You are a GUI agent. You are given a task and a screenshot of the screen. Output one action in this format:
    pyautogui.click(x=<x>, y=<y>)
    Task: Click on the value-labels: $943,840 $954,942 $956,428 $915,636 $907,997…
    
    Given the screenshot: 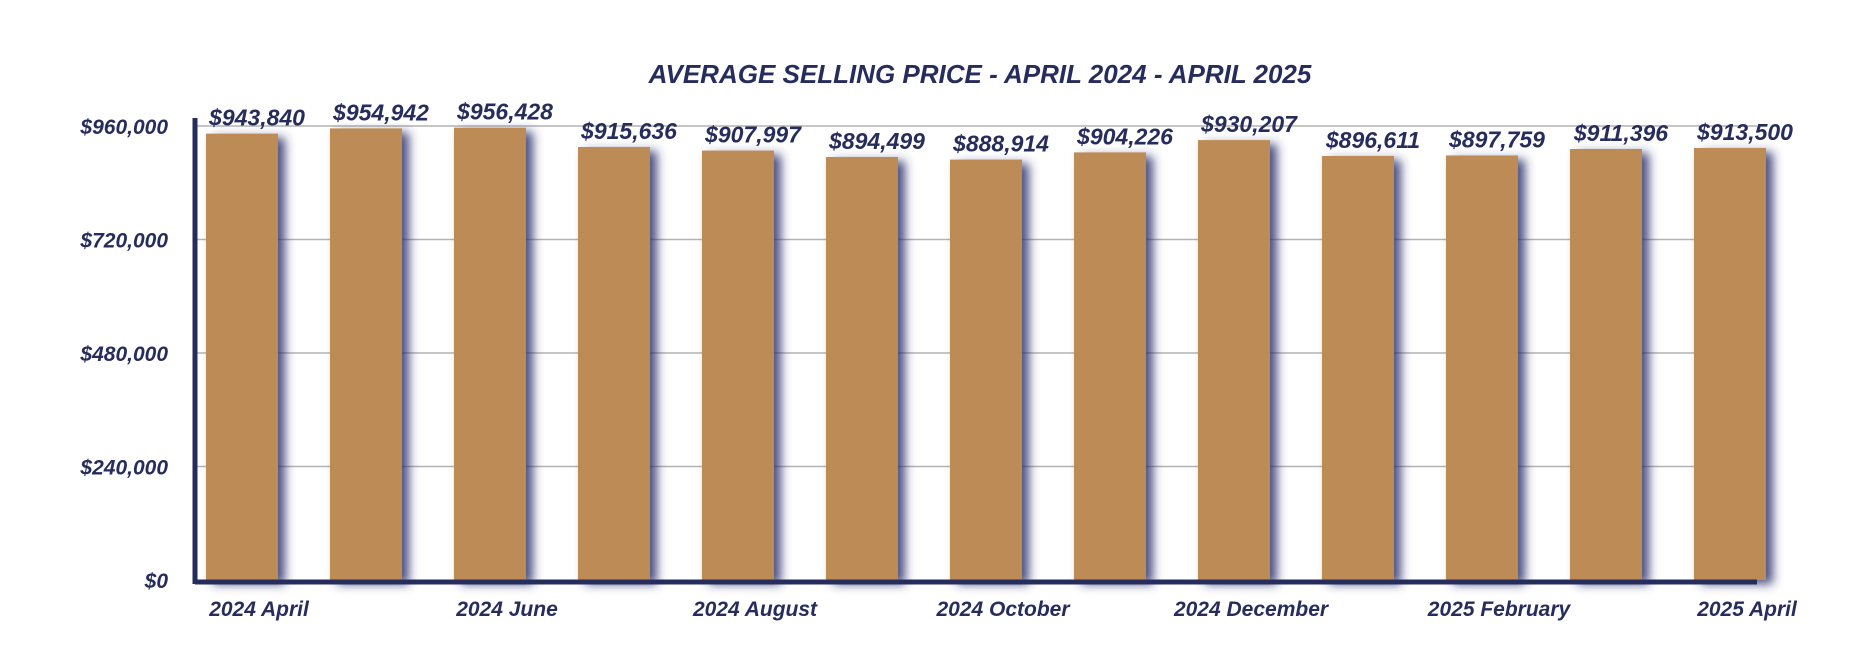 What is the action you would take?
    pyautogui.click(x=1000, y=128)
    